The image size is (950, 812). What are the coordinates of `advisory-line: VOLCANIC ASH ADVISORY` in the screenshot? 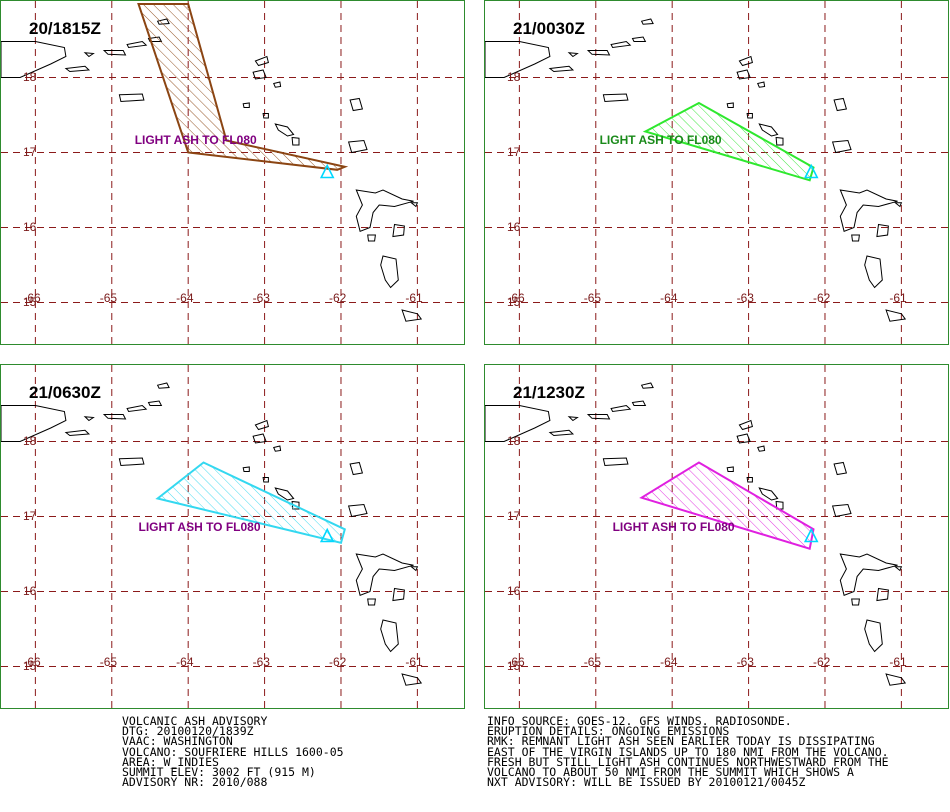 It's located at (195, 721).